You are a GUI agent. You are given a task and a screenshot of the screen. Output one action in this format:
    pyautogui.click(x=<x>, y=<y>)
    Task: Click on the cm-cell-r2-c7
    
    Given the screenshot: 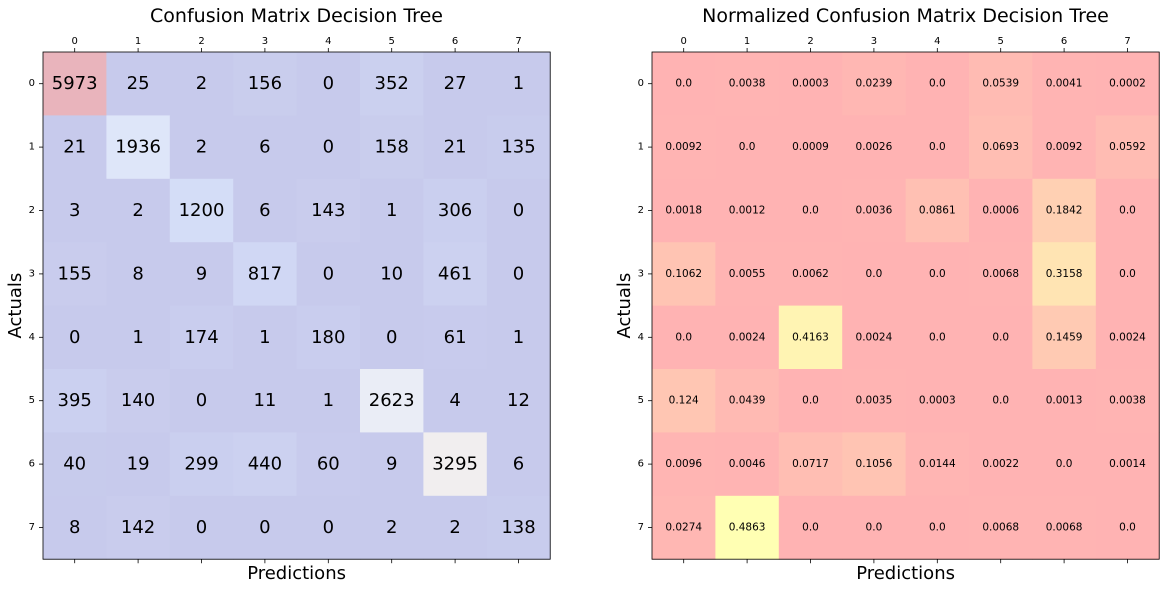 What is the action you would take?
    pyautogui.click(x=518, y=210)
    